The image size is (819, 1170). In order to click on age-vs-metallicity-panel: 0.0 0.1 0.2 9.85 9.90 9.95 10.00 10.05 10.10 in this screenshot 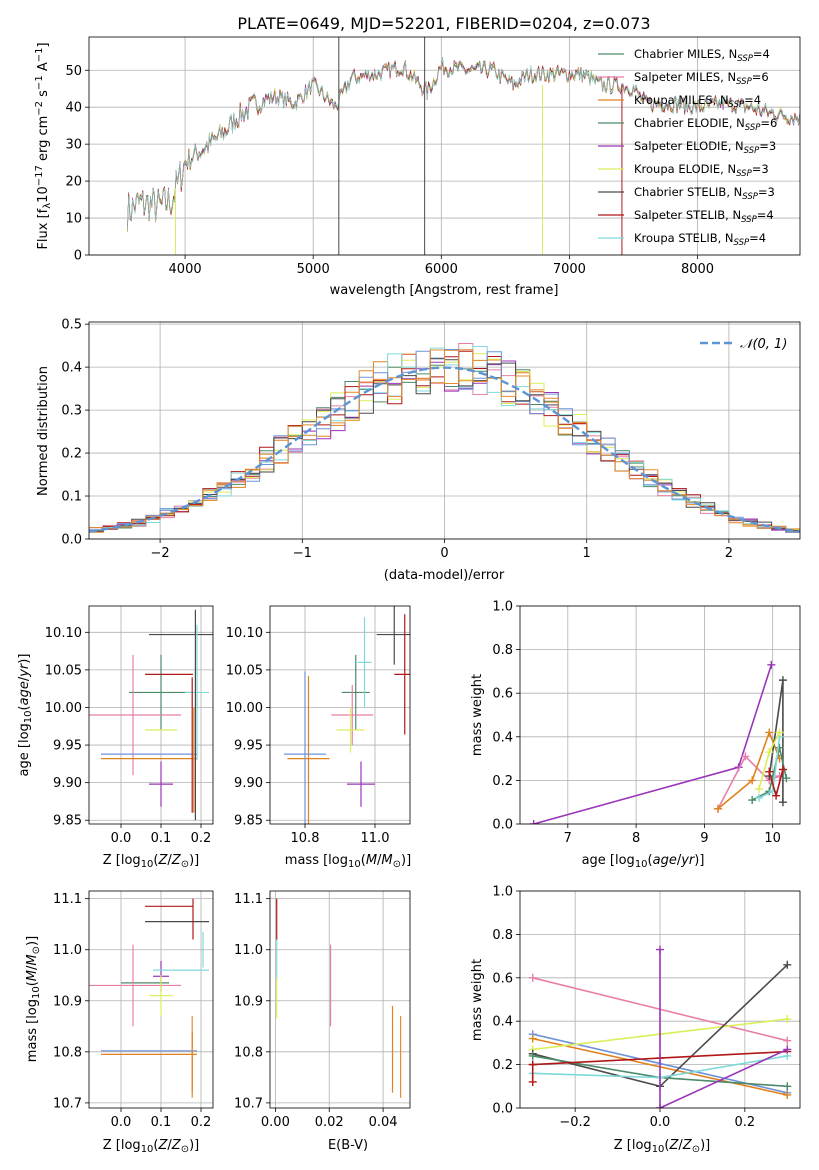, I will do `click(129, 725)`.